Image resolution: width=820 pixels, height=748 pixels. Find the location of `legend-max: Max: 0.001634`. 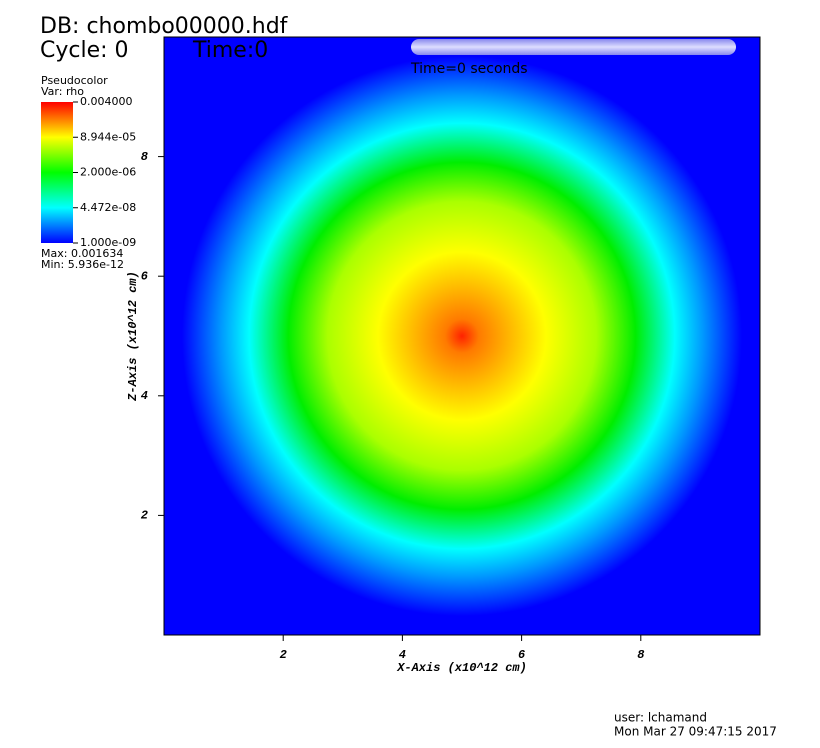

legend-max: Max: 0.001634 is located at coordinates (82, 253).